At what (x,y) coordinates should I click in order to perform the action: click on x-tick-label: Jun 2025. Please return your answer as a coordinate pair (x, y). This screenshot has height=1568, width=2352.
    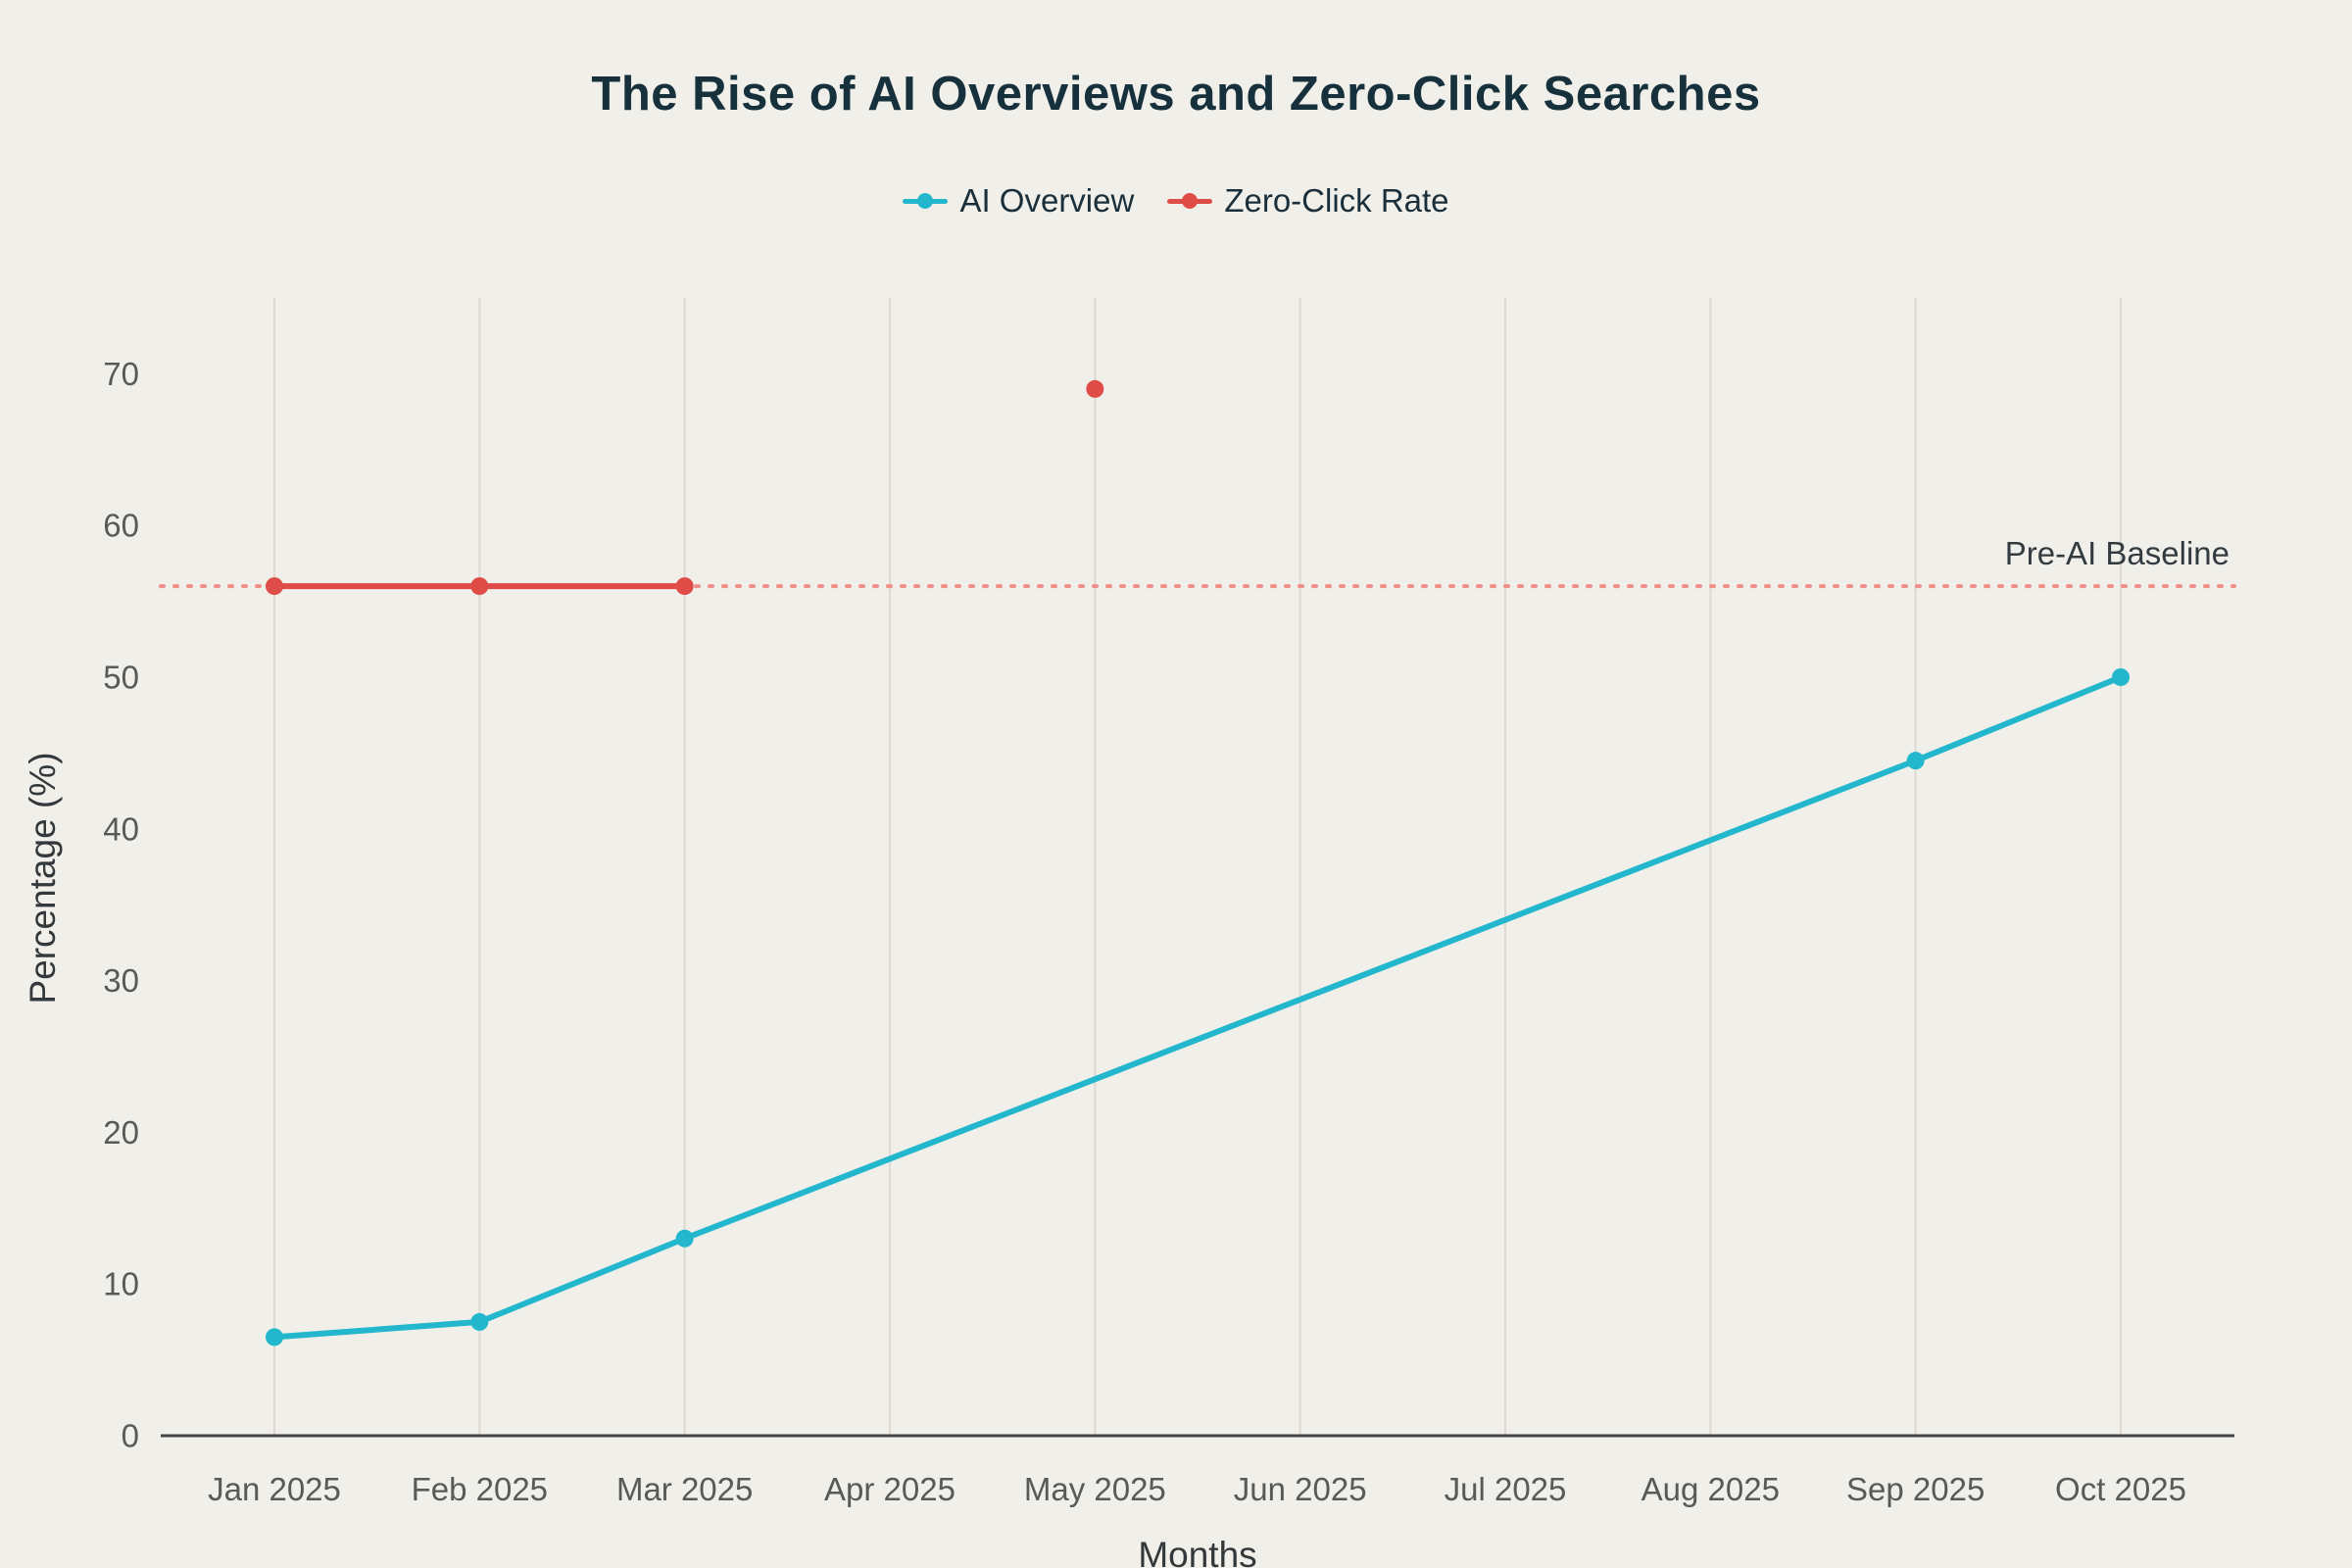
    Looking at the image, I should click on (1300, 1489).